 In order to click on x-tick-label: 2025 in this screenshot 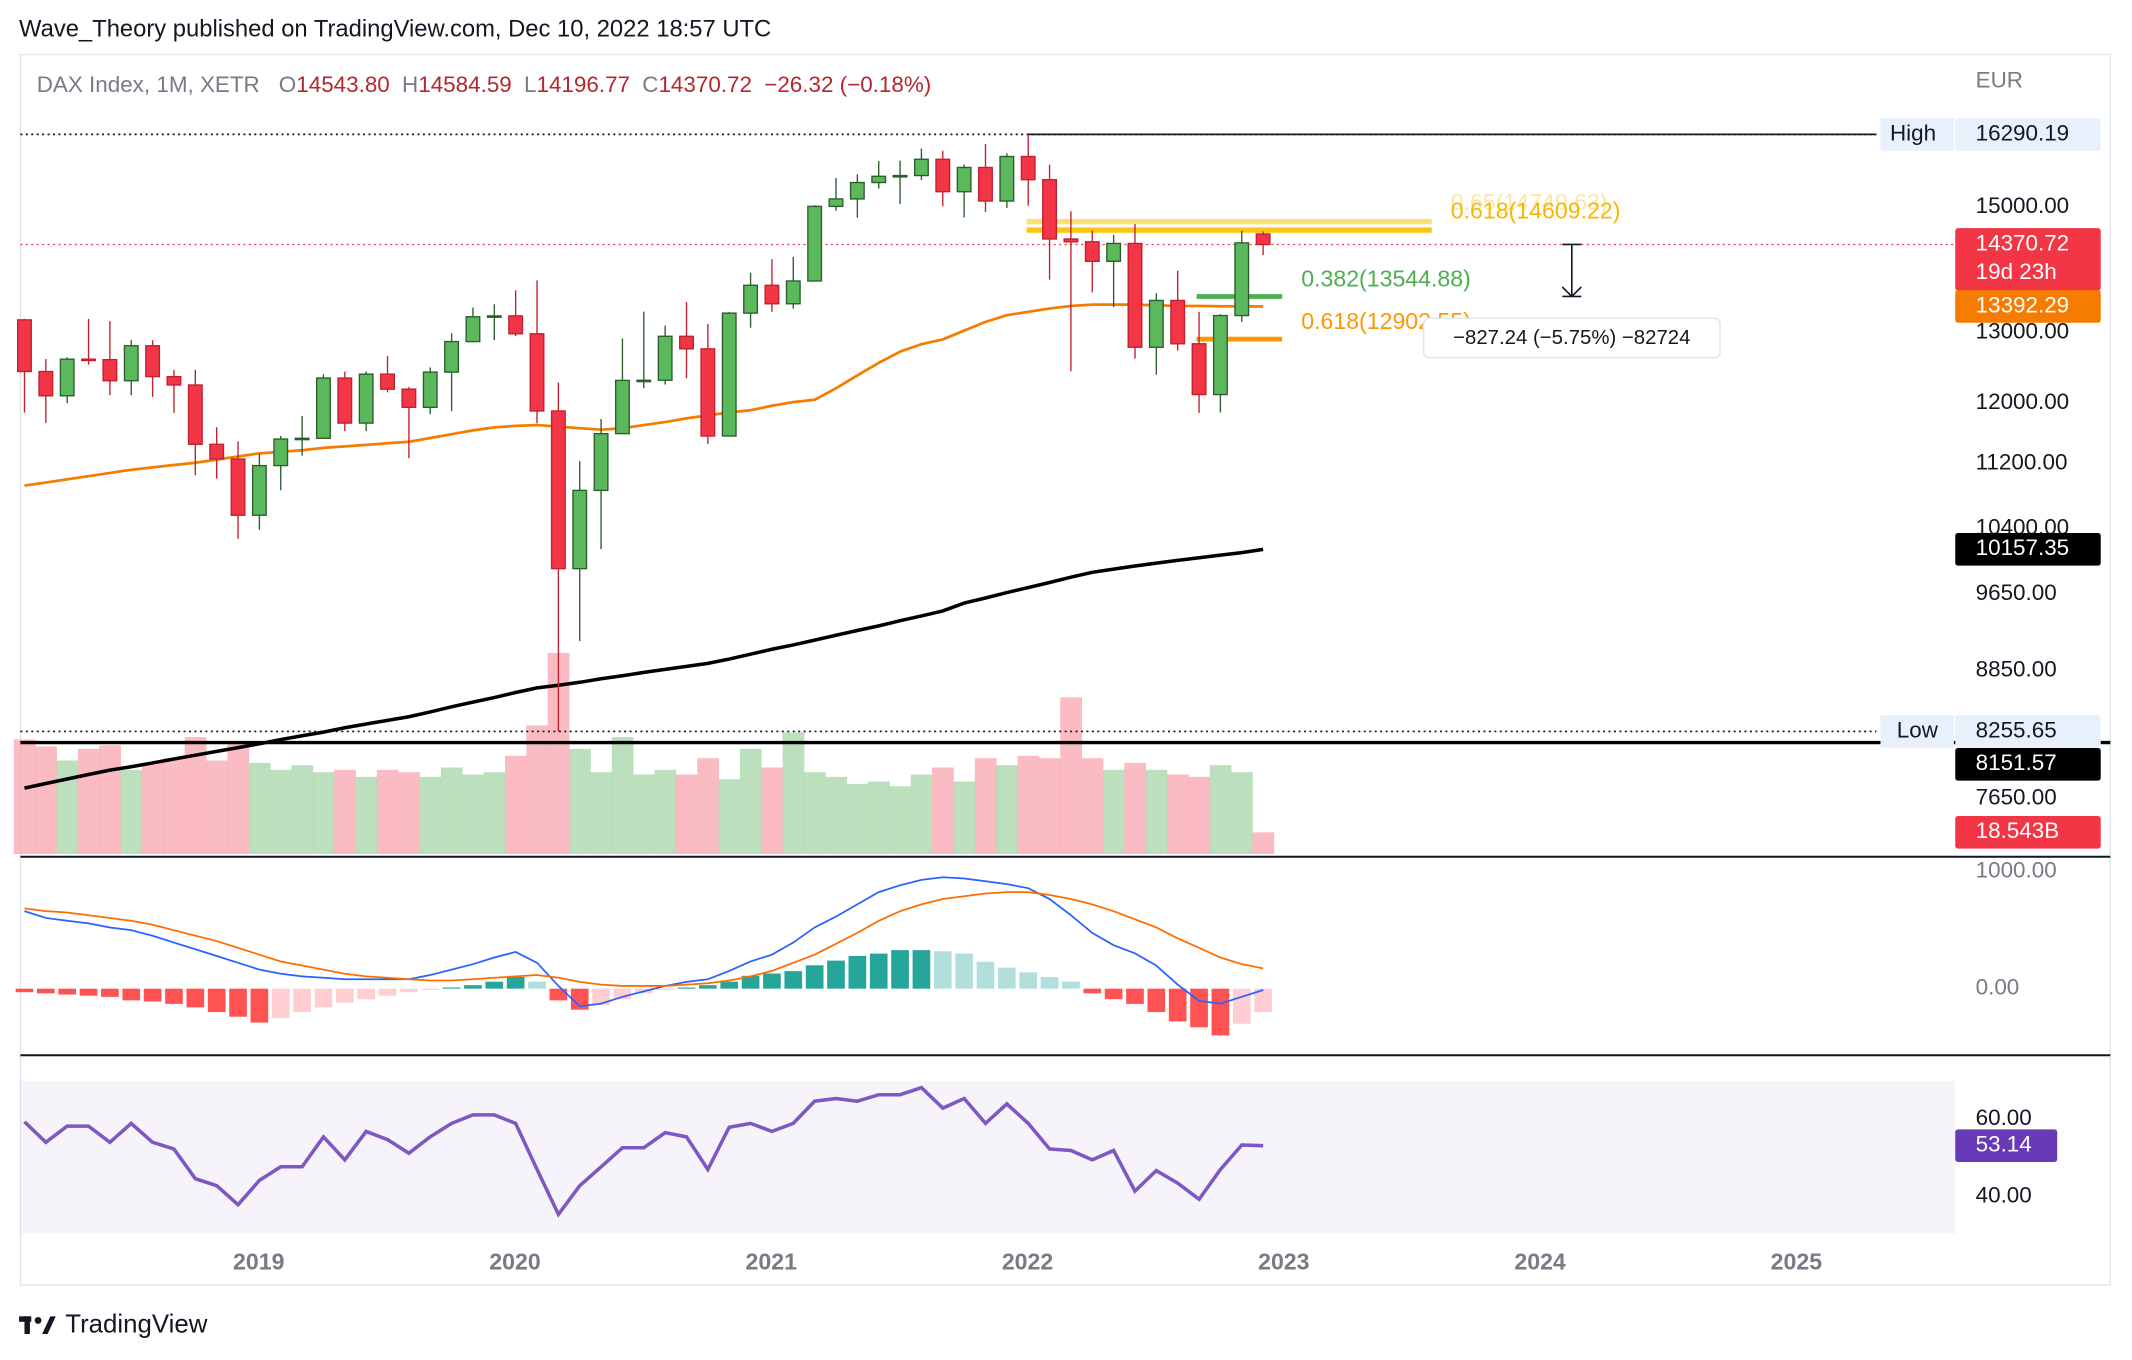, I will do `click(1797, 1261)`.